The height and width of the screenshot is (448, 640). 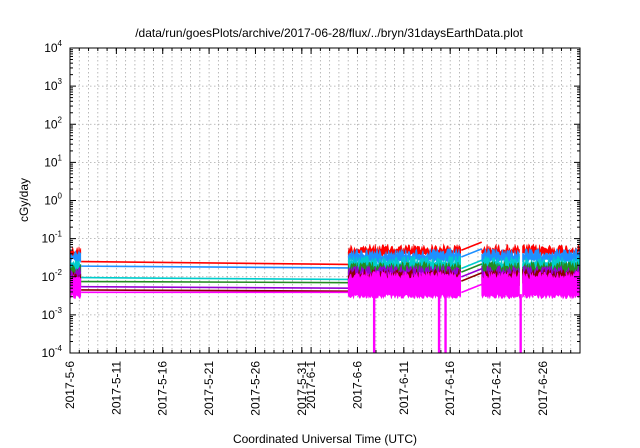 What do you see at coordinates (357, 385) in the screenshot?
I see `x-tick-label: 2017-6-6` at bounding box center [357, 385].